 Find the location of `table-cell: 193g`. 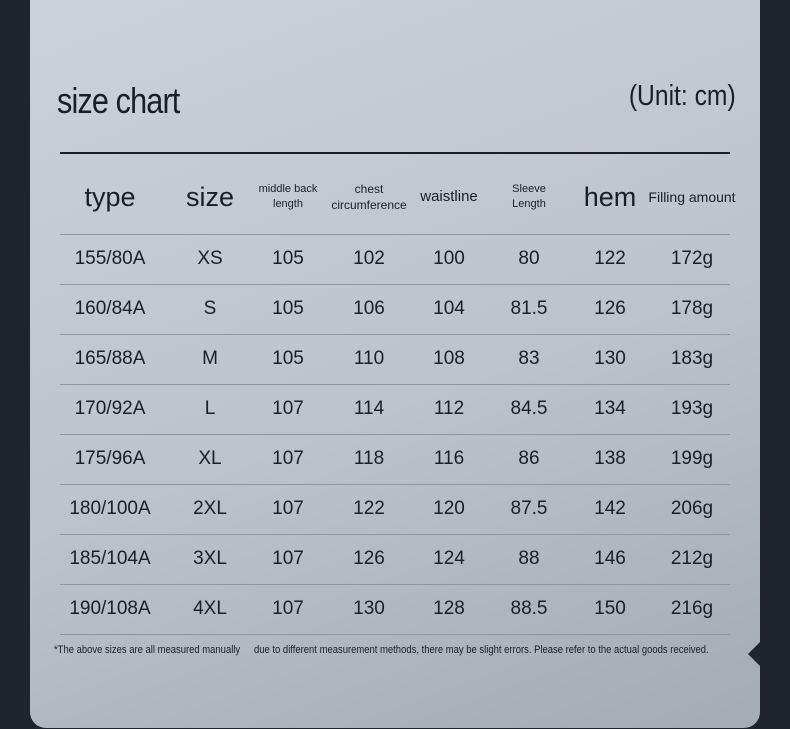

table-cell: 193g is located at coordinates (692, 408).